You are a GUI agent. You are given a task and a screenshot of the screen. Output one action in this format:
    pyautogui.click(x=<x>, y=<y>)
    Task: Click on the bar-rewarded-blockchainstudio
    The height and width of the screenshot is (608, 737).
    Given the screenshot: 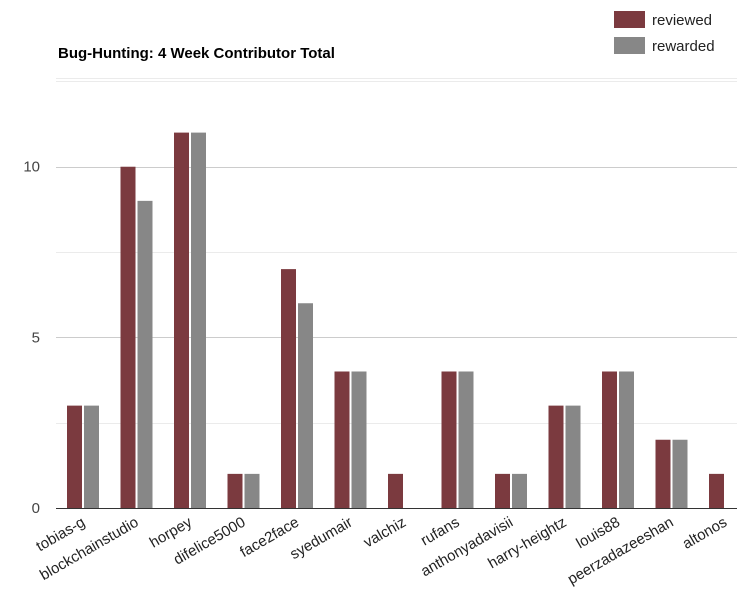 What is the action you would take?
    pyautogui.click(x=145, y=354)
    